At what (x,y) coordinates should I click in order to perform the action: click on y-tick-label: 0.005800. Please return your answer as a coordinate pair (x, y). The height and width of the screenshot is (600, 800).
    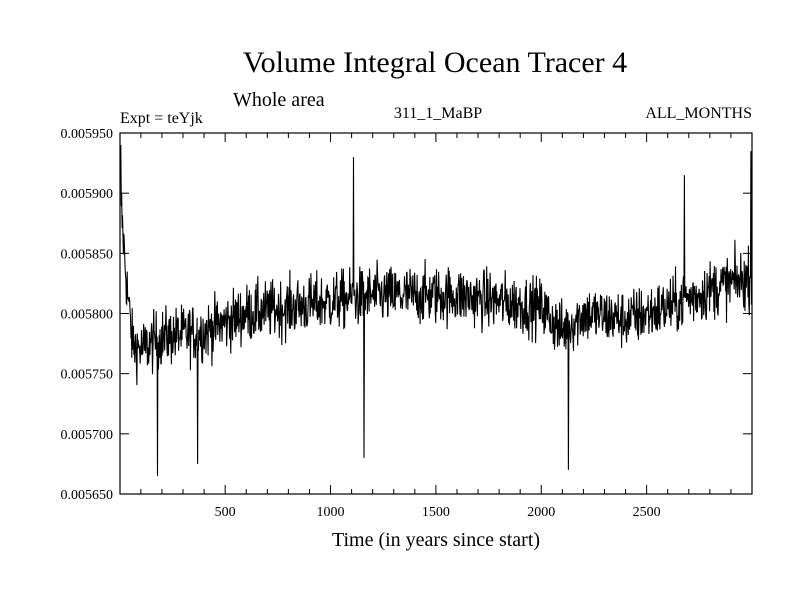
    Looking at the image, I should click on (87, 315).